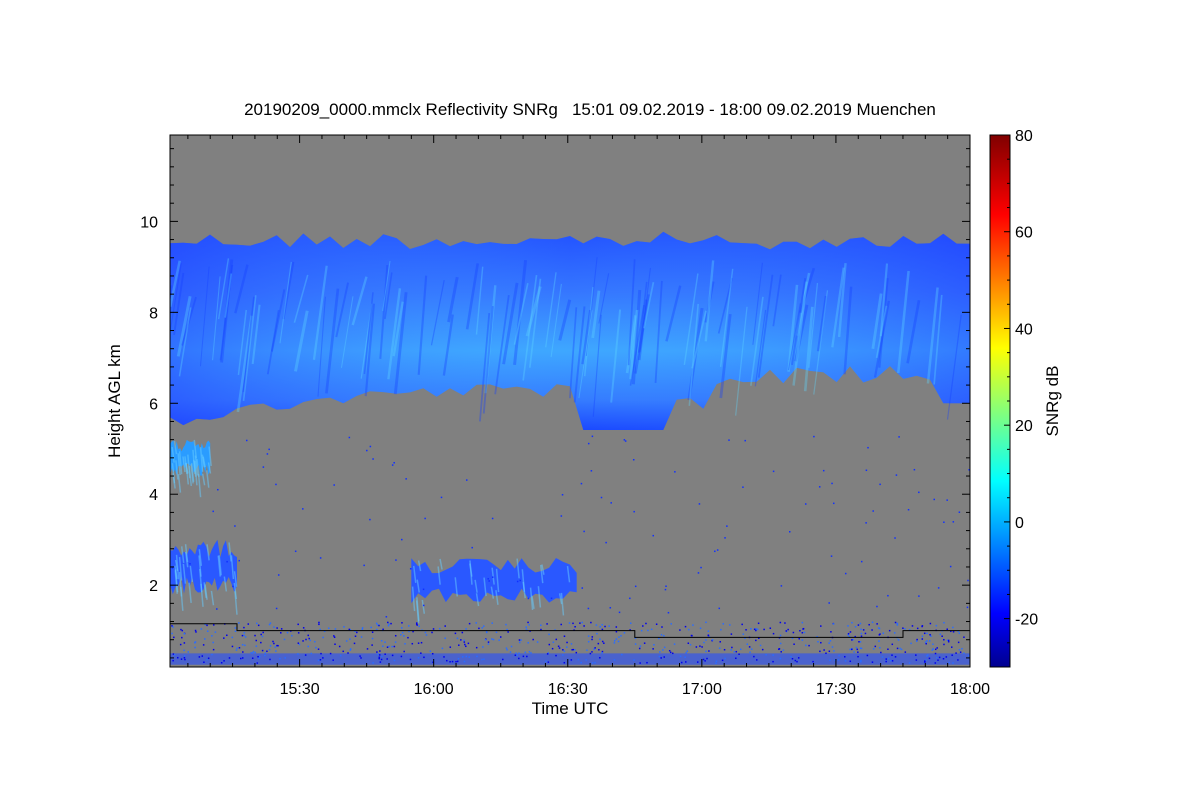 This screenshot has height=800, width=1200. What do you see at coordinates (191, 468) in the screenshot?
I see `feature-mid-level-layer` at bounding box center [191, 468].